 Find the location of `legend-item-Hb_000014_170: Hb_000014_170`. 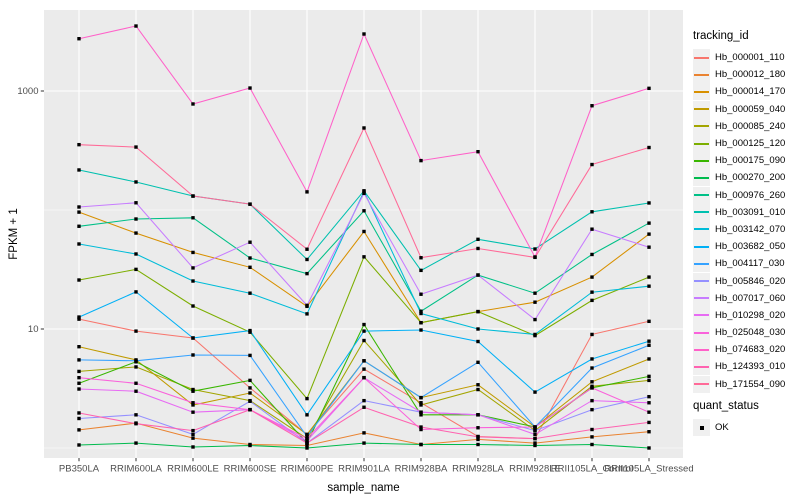

legend-item-Hb_000014_170: Hb_000014_170 is located at coordinates (739, 92).